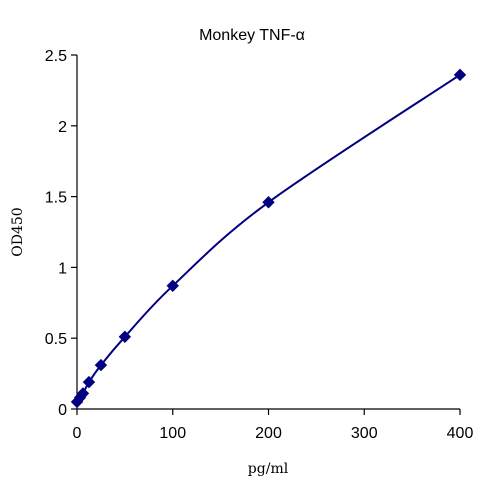  I want to click on x-axis-label: pg/ml, so click(268, 469).